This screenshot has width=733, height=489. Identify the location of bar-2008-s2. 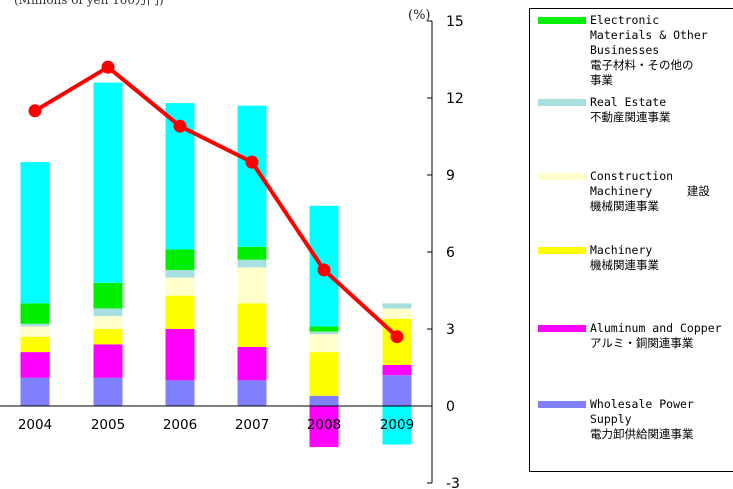
(324, 374).